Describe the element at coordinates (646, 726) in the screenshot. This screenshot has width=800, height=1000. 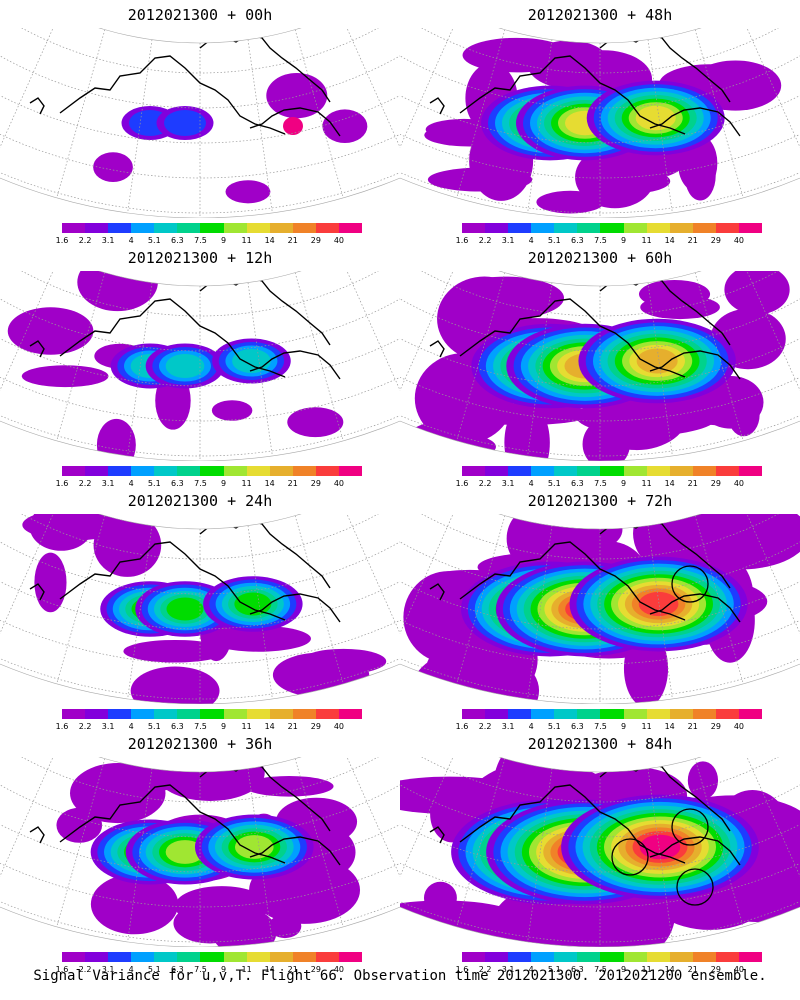
I see `colorbar-tick-label: 11` at that location.